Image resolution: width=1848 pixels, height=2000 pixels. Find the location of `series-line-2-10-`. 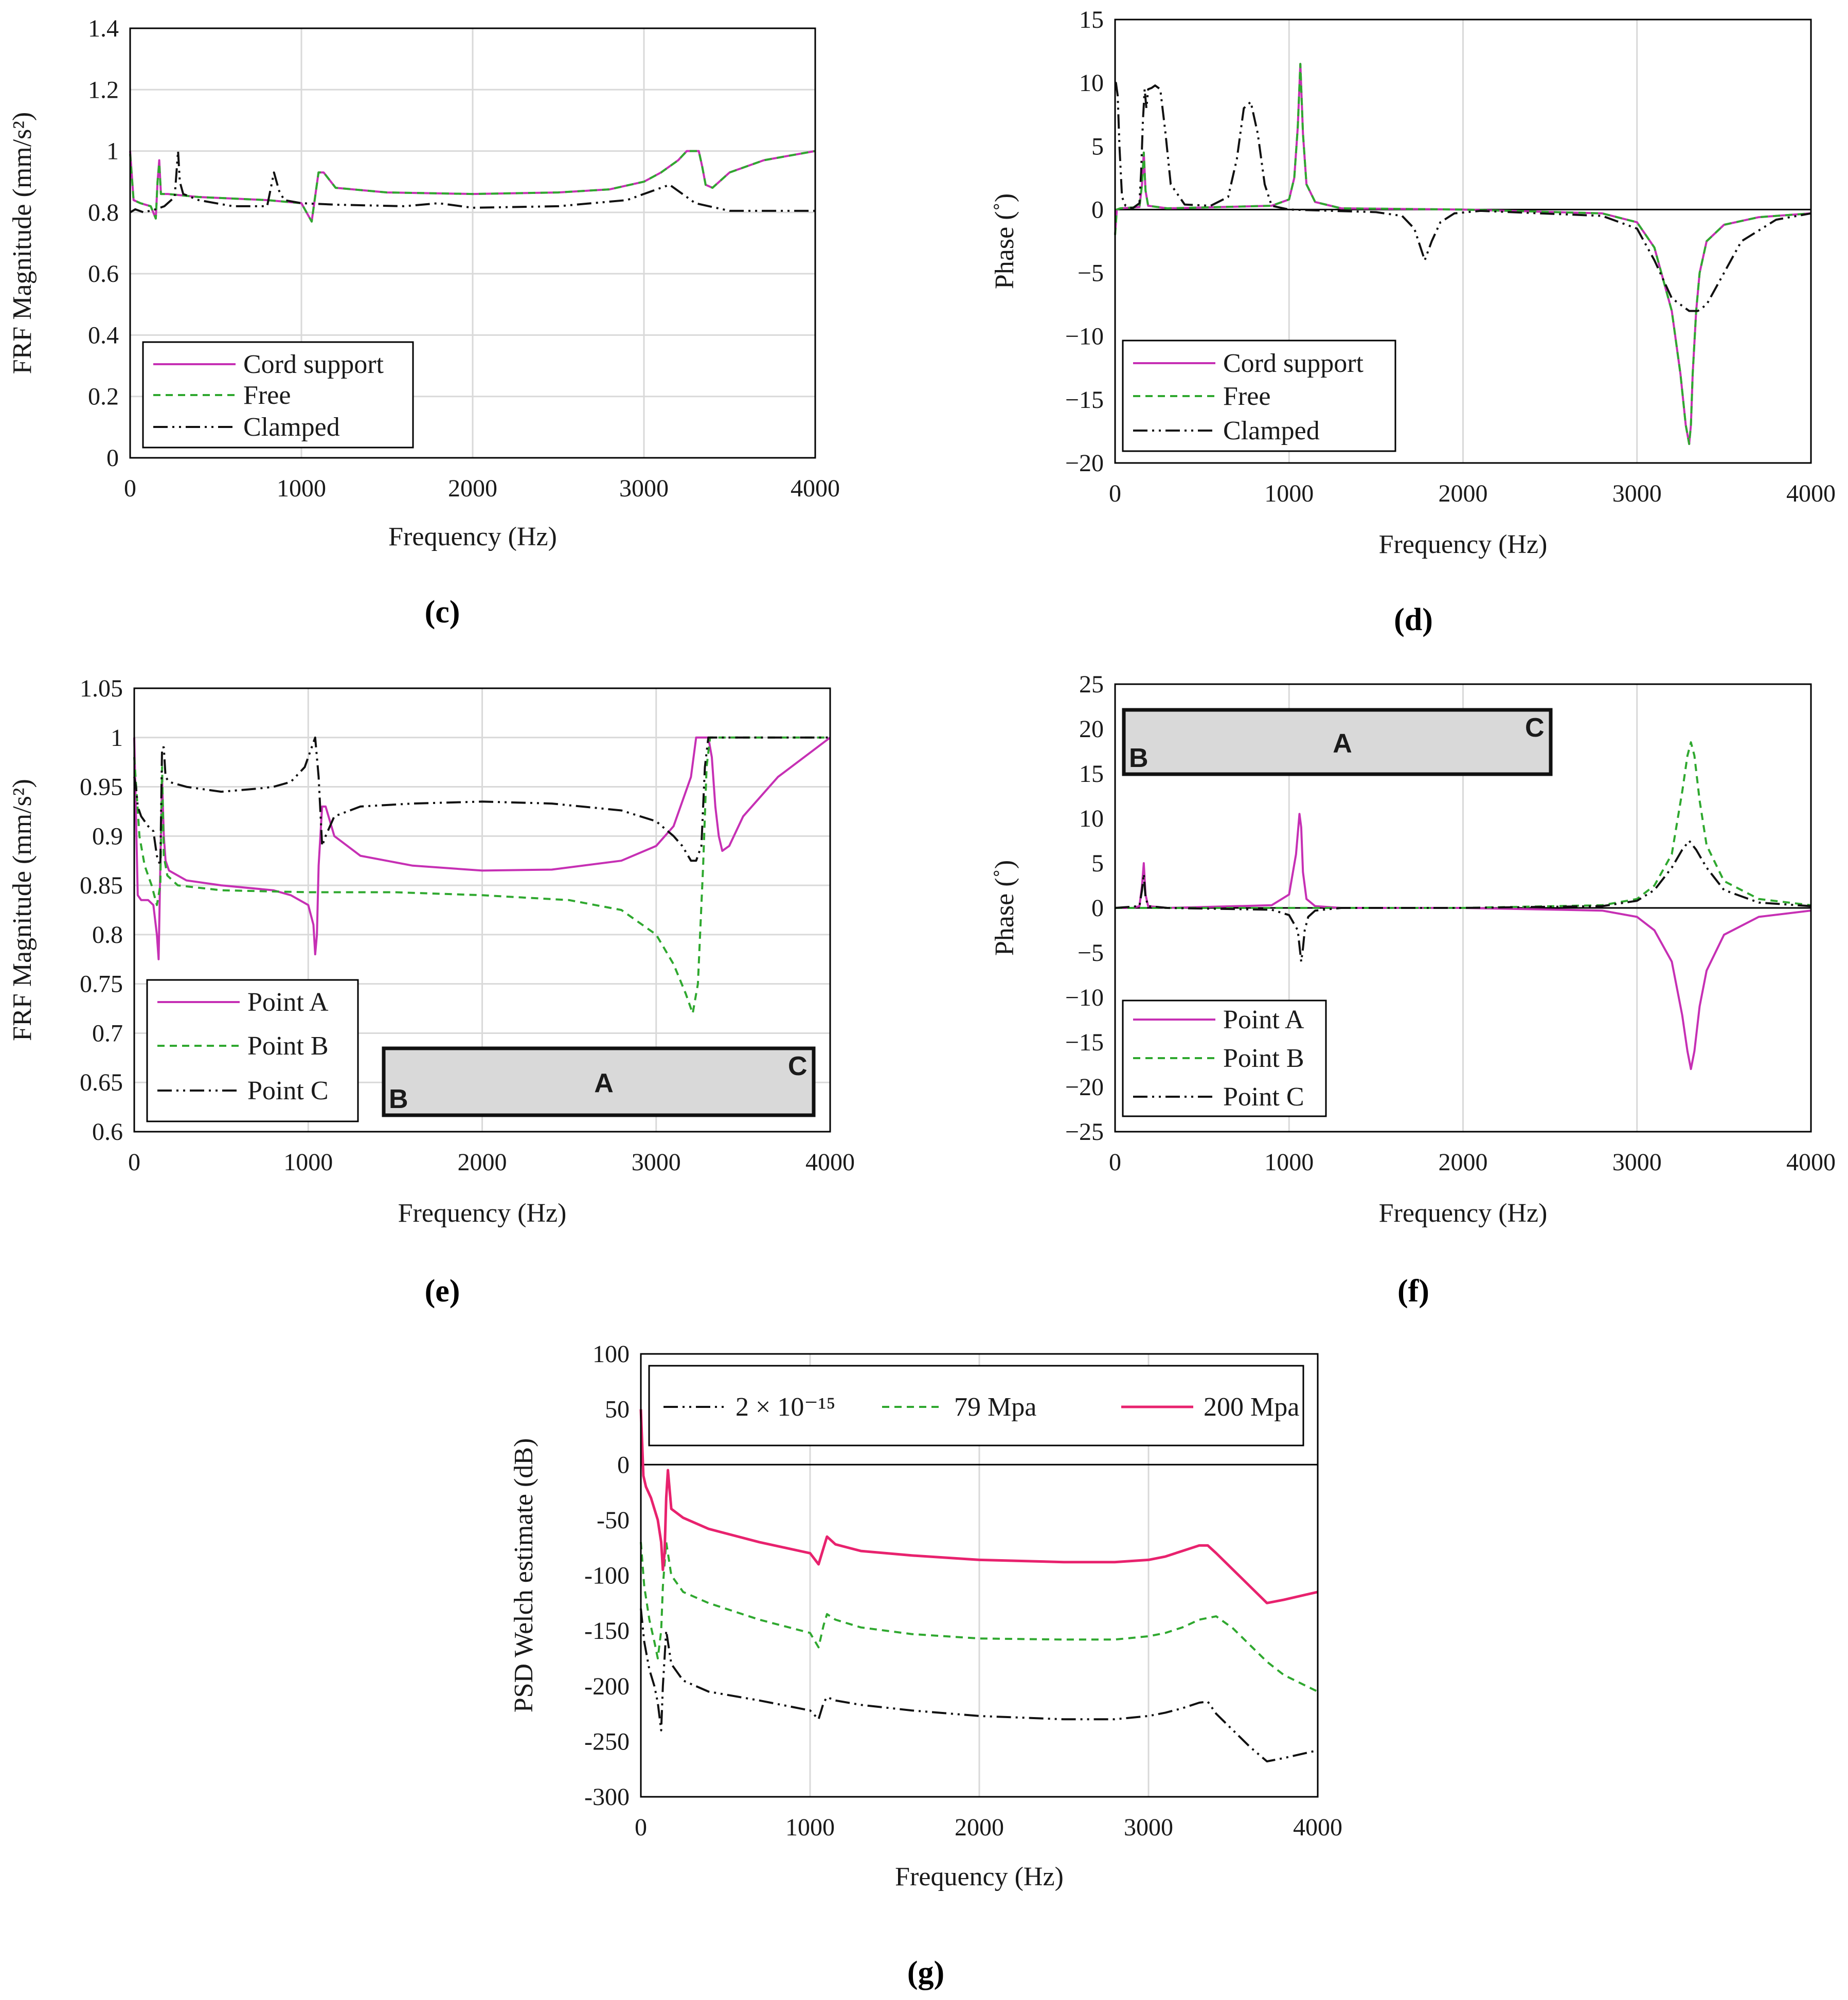

series-line-2-10- is located at coordinates (979, 1685).